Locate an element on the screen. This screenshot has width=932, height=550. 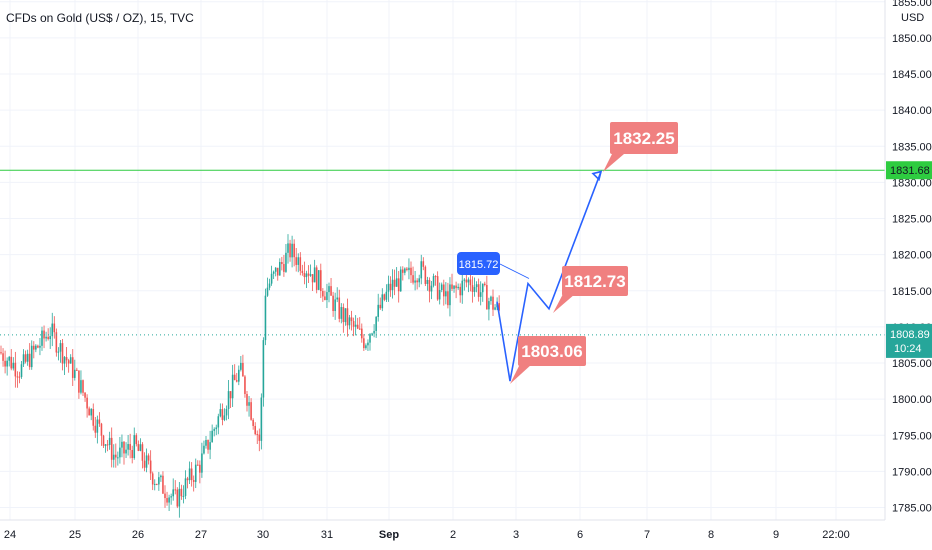
callout-label: 1803.06 is located at coordinates (548, 360).